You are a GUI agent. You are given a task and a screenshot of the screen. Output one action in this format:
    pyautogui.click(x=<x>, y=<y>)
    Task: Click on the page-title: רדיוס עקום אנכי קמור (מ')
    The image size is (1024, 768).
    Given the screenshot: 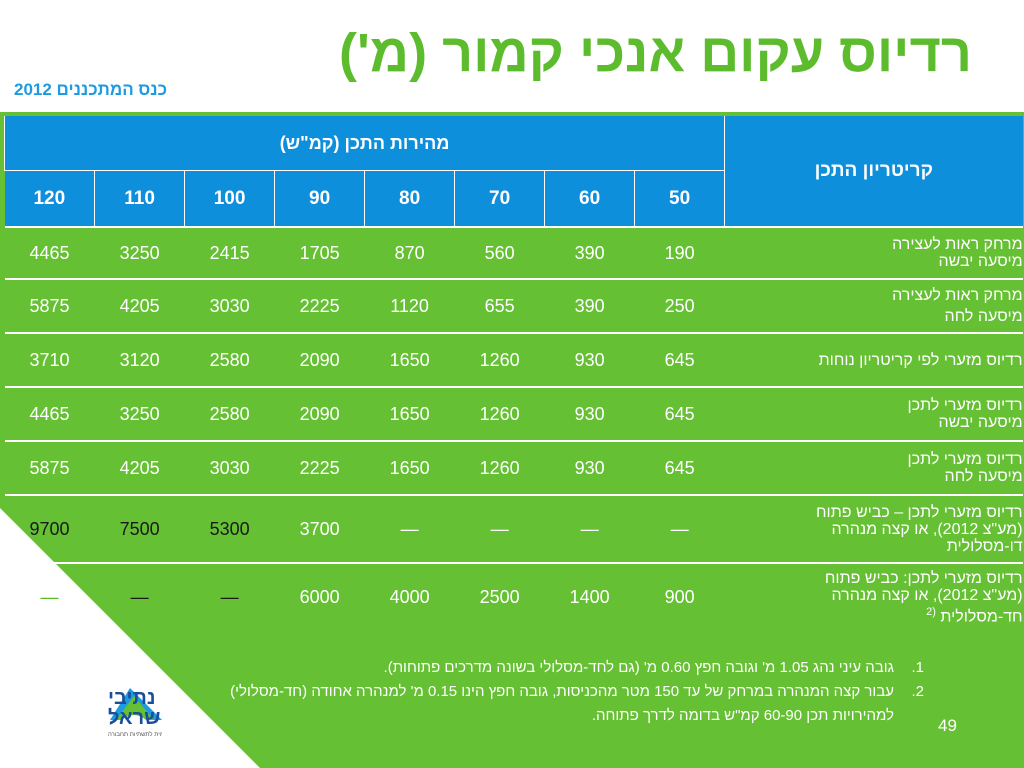 What is the action you would take?
    pyautogui.click(x=655, y=53)
    